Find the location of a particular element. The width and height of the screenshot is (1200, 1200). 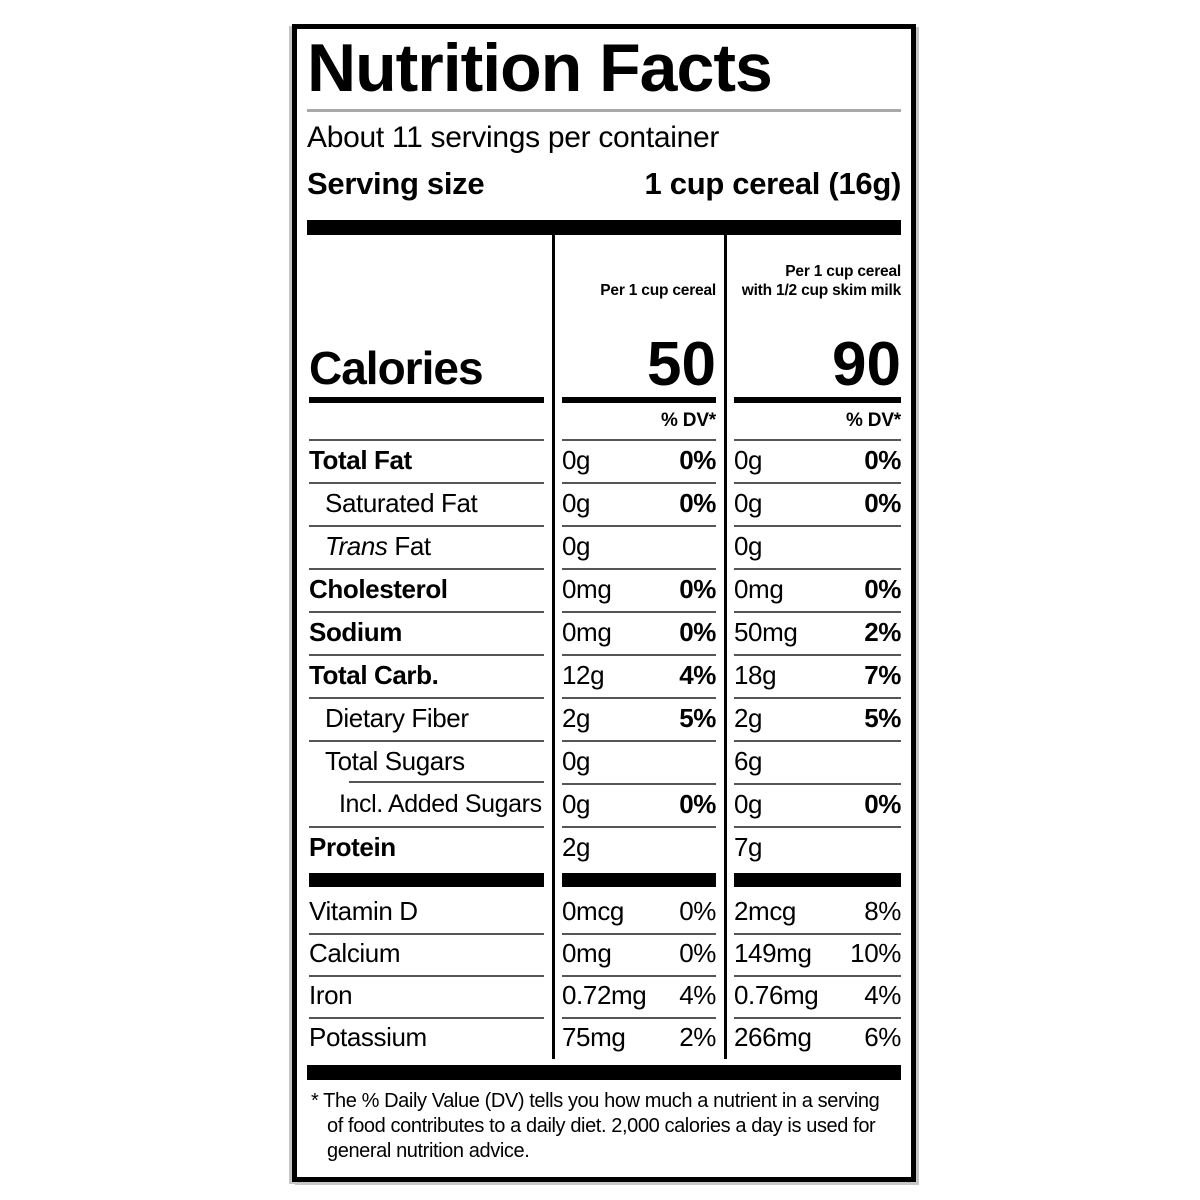

calories-milk-cell: 90 is located at coordinates (817, 347).